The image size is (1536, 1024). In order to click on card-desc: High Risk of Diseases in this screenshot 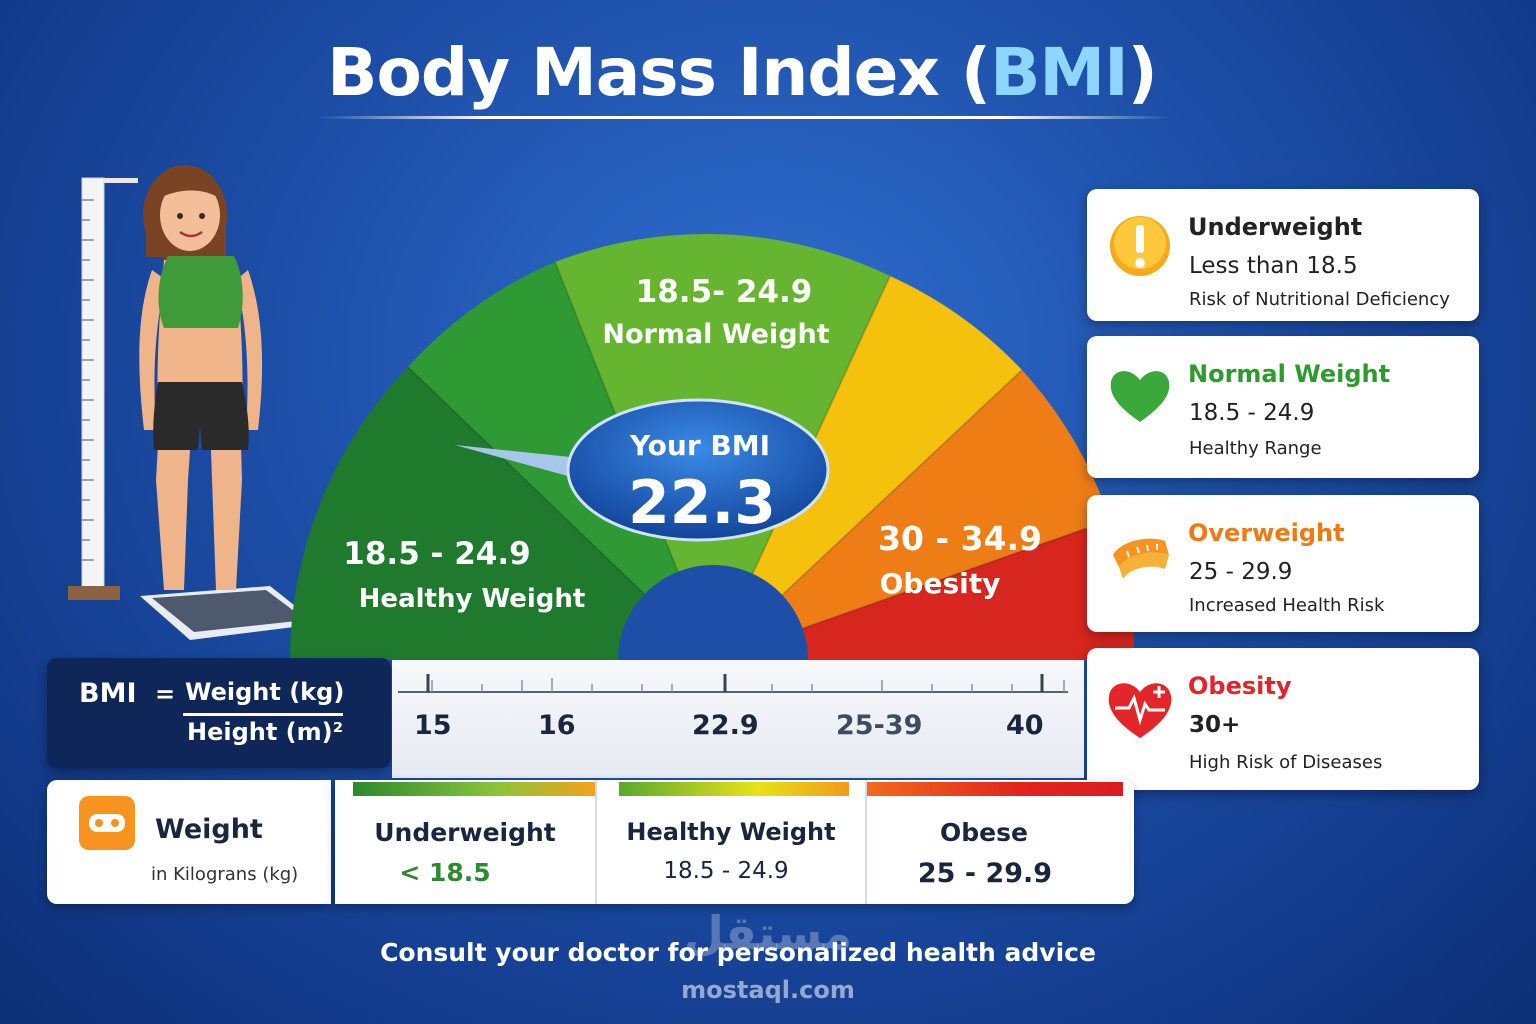, I will do `click(1286, 762)`.